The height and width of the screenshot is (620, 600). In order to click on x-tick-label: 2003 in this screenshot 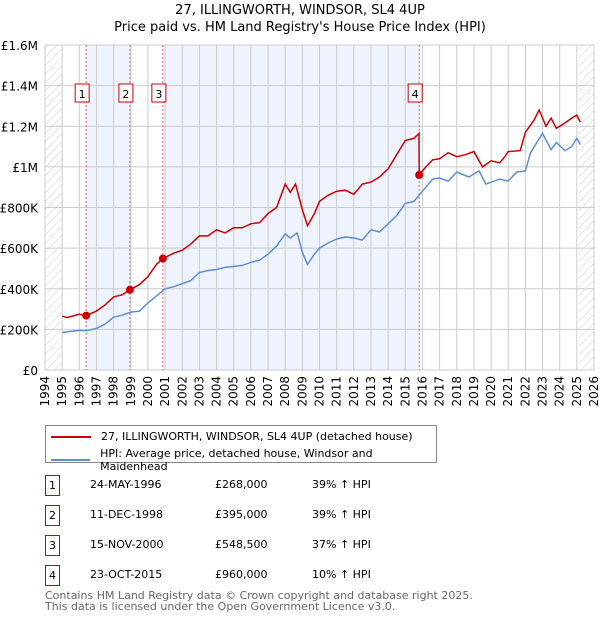, I will do `click(199, 391)`.